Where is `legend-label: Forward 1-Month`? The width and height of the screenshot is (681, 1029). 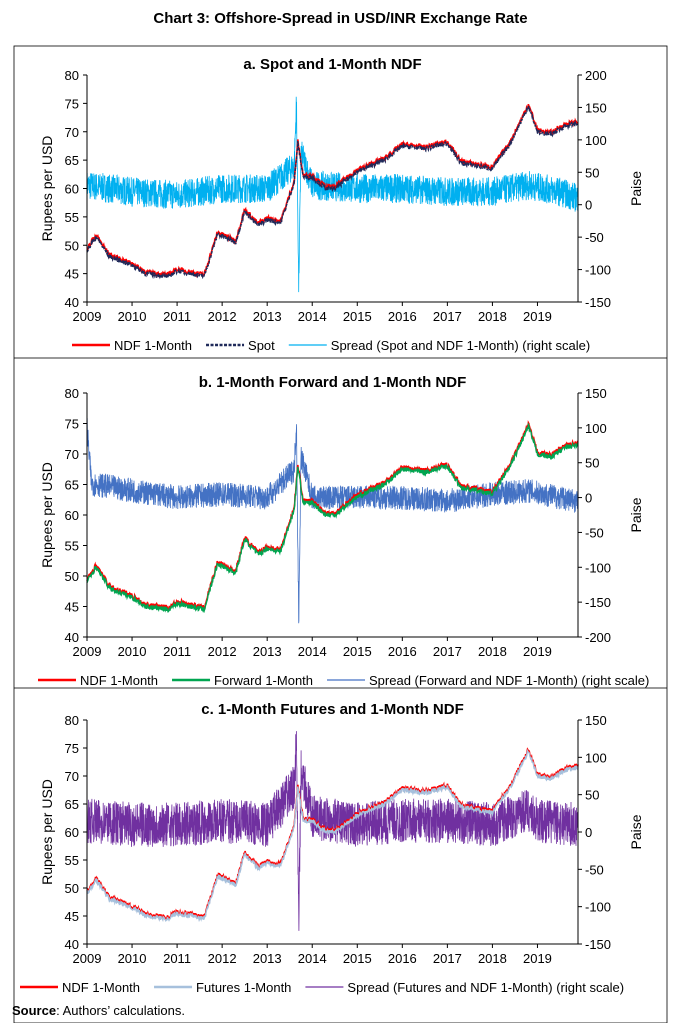 legend-label: Forward 1-Month is located at coordinates (263, 680).